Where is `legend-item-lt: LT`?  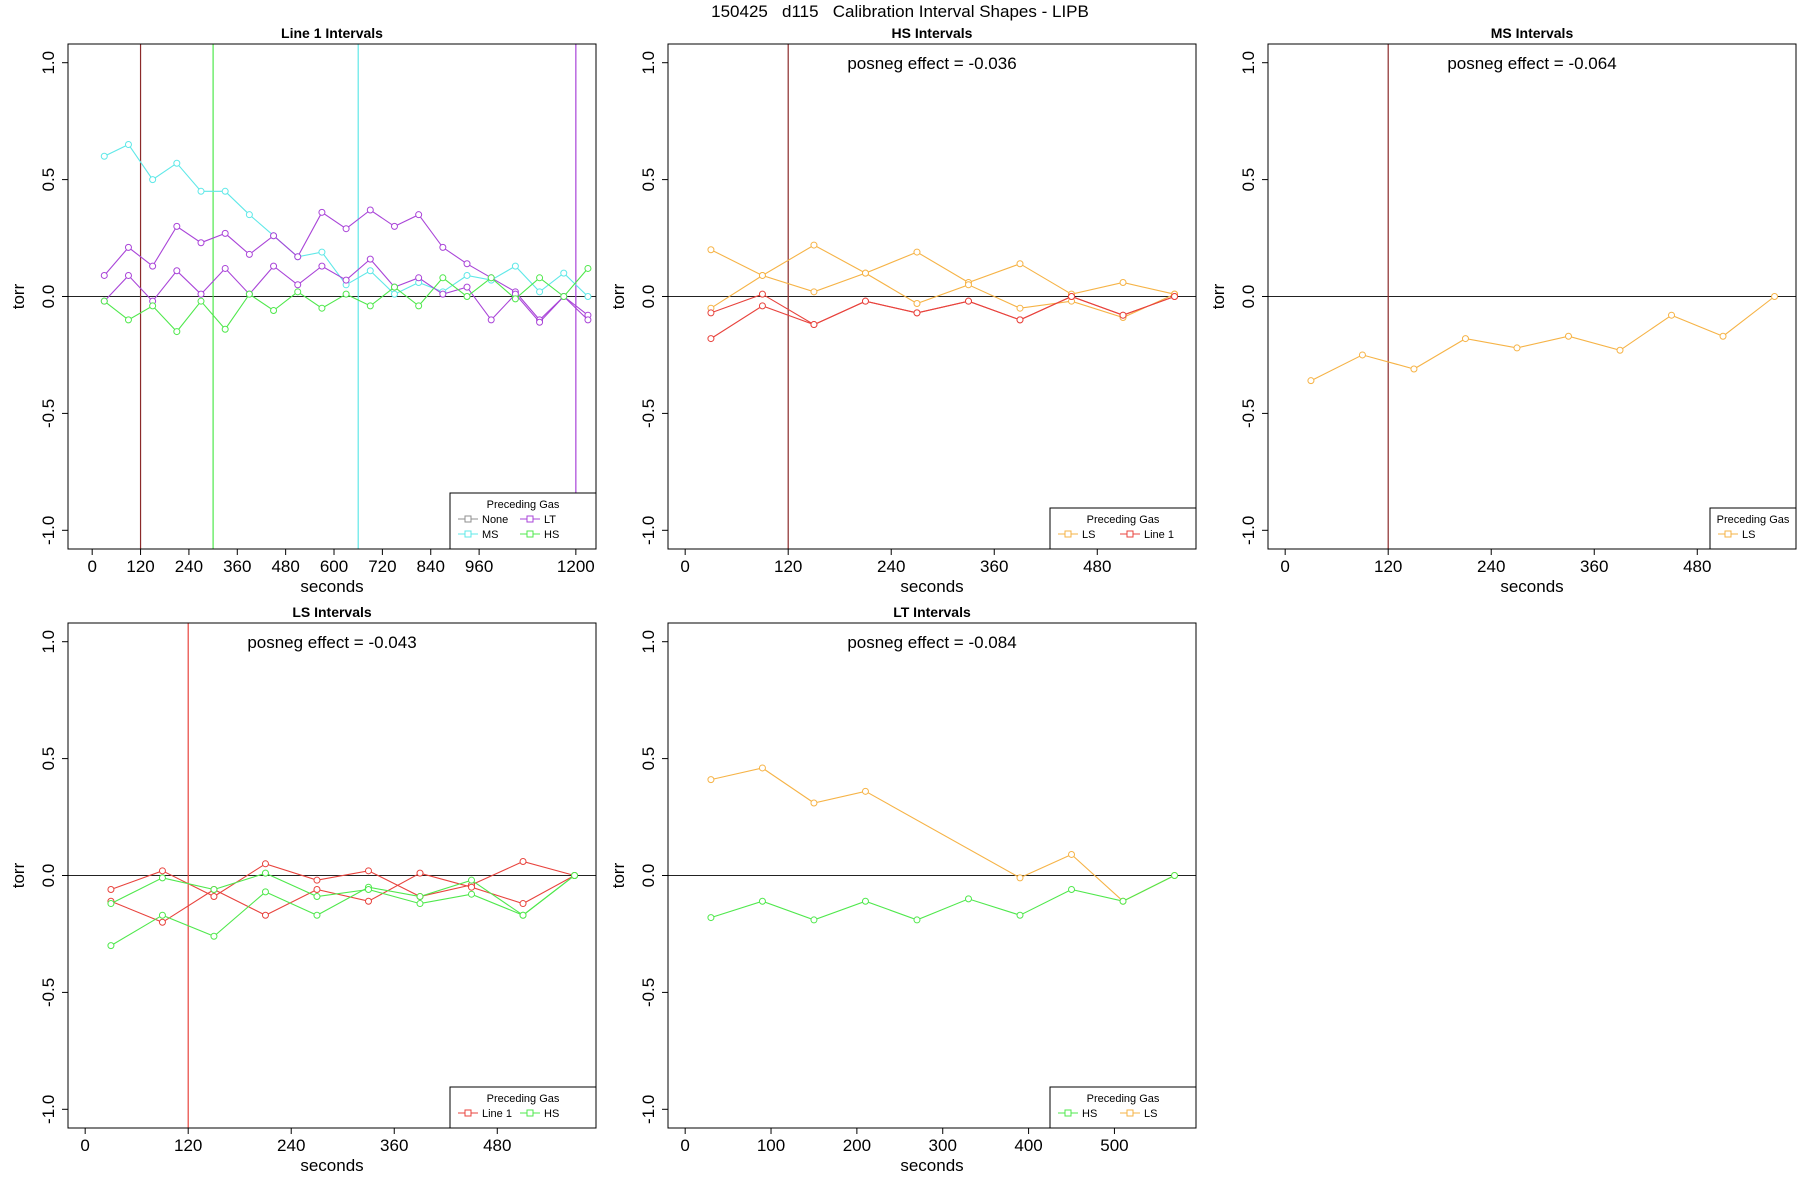 legend-item-lt: LT is located at coordinates (550, 520).